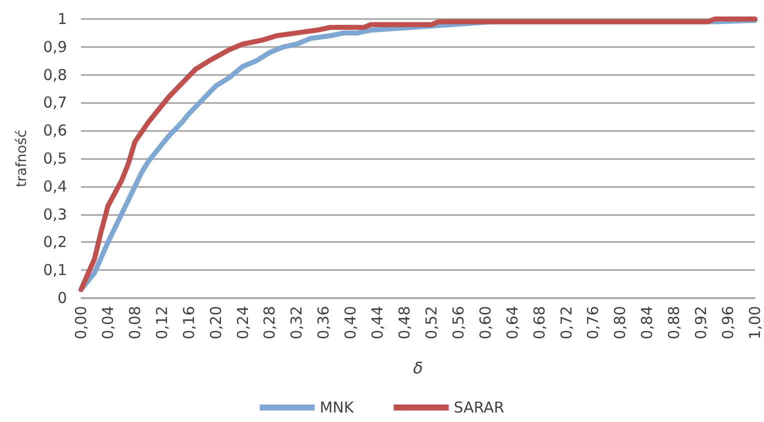 Image resolution: width=764 pixels, height=422 pixels. Describe the element at coordinates (593, 323) in the screenshot. I see `x-tick-label: 0,76` at that location.